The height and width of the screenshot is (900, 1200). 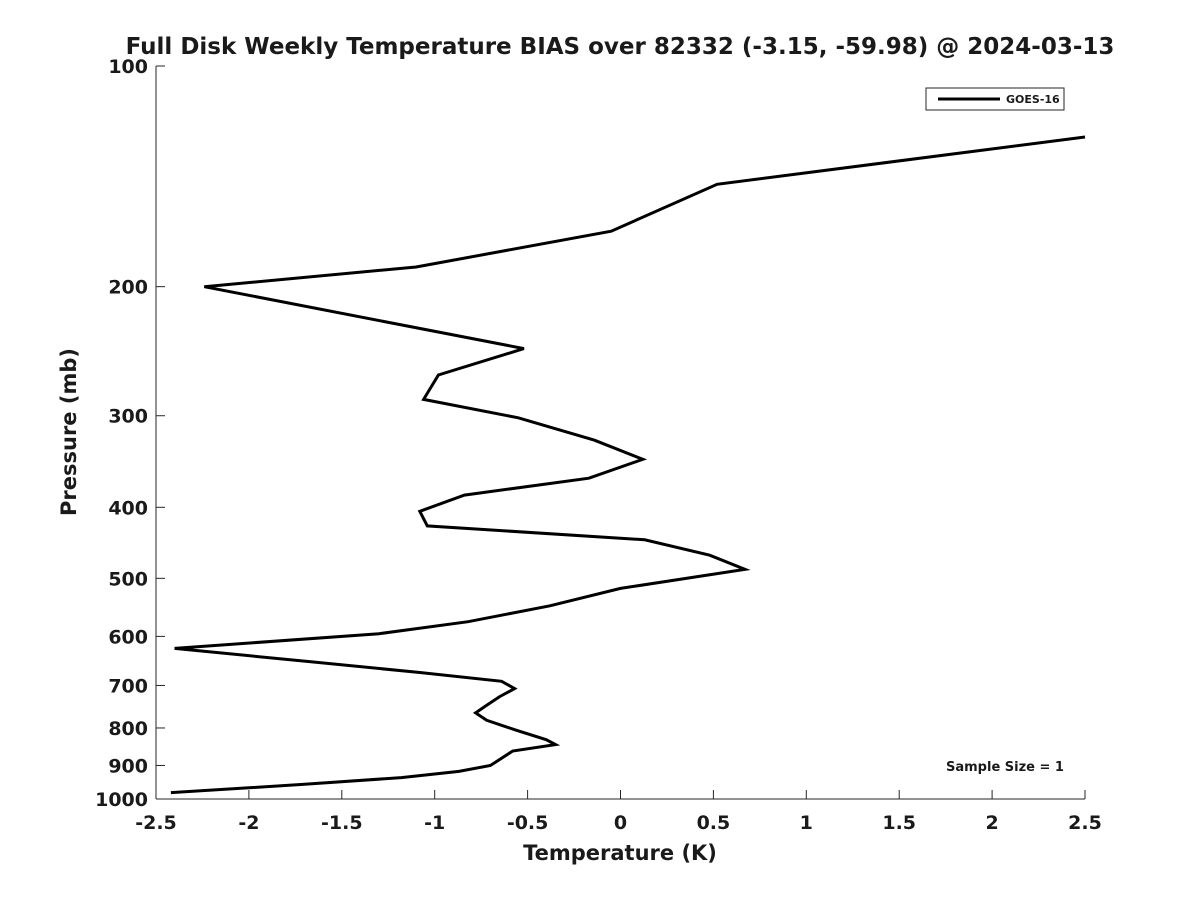 What do you see at coordinates (128, 637) in the screenshot?
I see `y-tick-label: 600` at bounding box center [128, 637].